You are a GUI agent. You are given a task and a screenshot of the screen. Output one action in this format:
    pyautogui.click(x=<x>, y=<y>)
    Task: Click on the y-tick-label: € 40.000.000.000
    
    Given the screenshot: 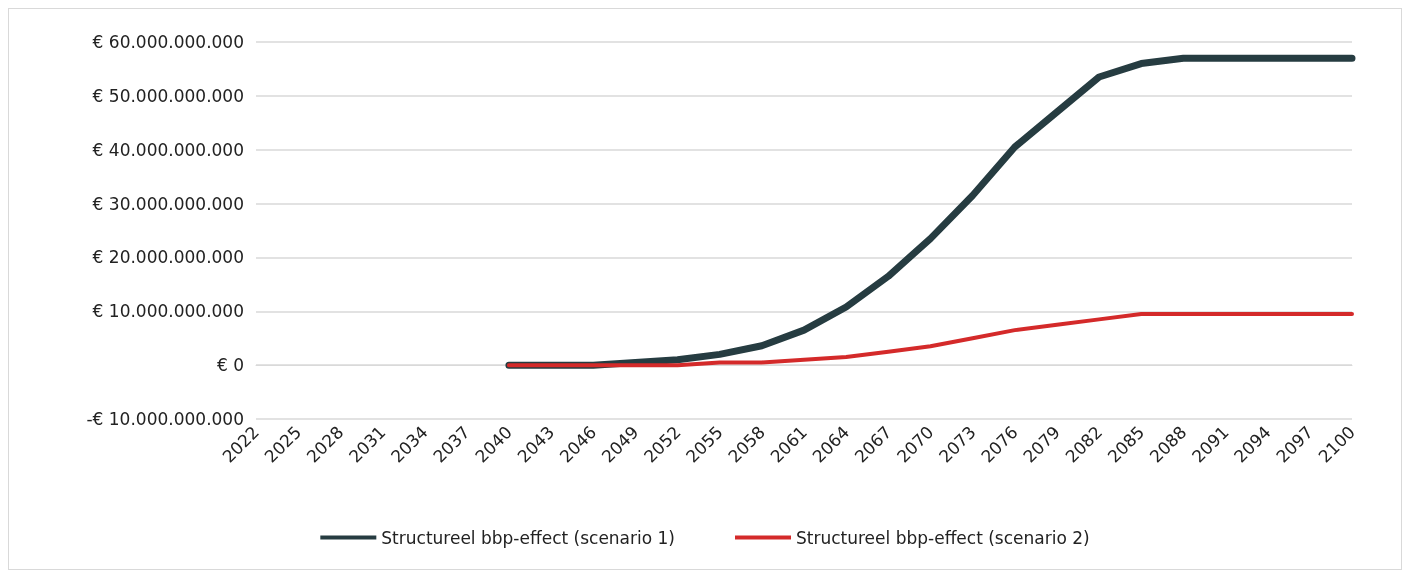 What is the action you would take?
    pyautogui.click(x=168, y=149)
    